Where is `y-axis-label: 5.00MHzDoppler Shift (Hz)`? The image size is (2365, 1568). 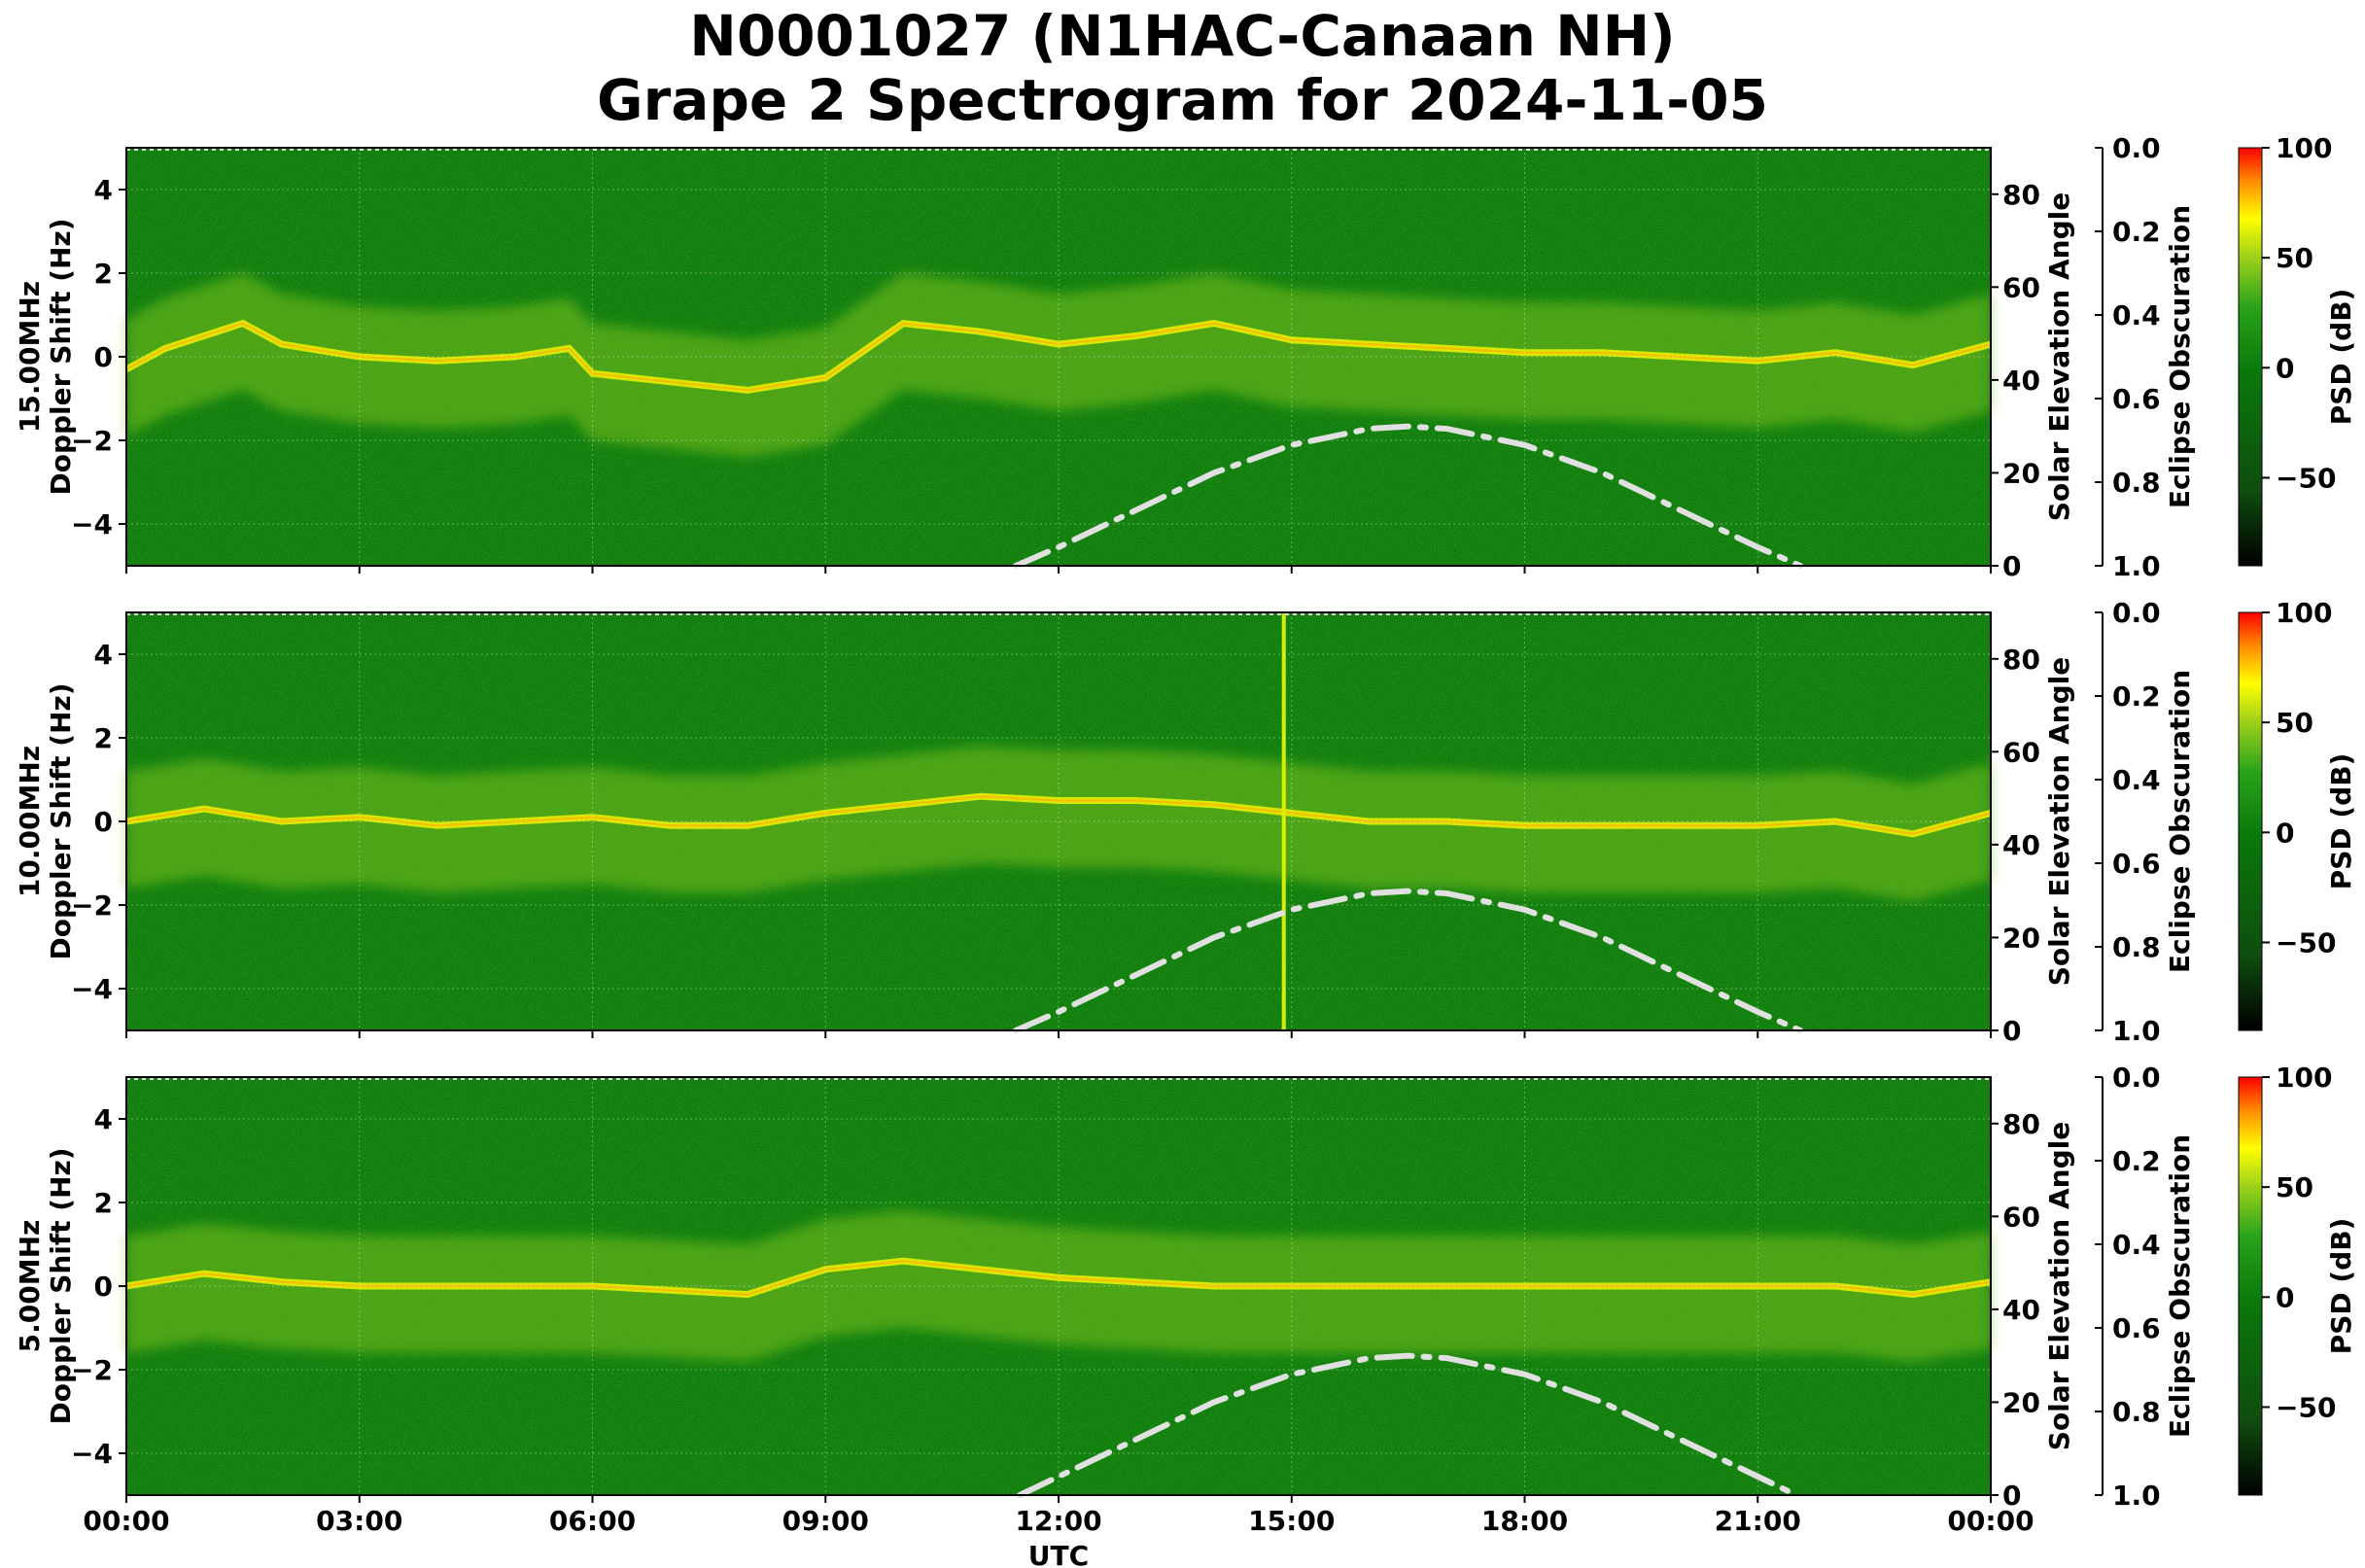 y-axis-label: 5.00MHzDoppler Shift (Hz) is located at coordinates (45, 1285).